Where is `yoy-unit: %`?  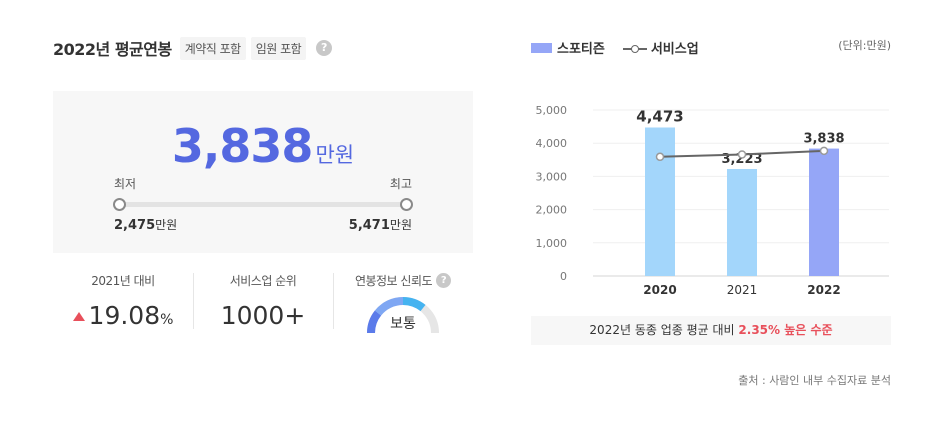
yoy-unit: % is located at coordinates (167, 320).